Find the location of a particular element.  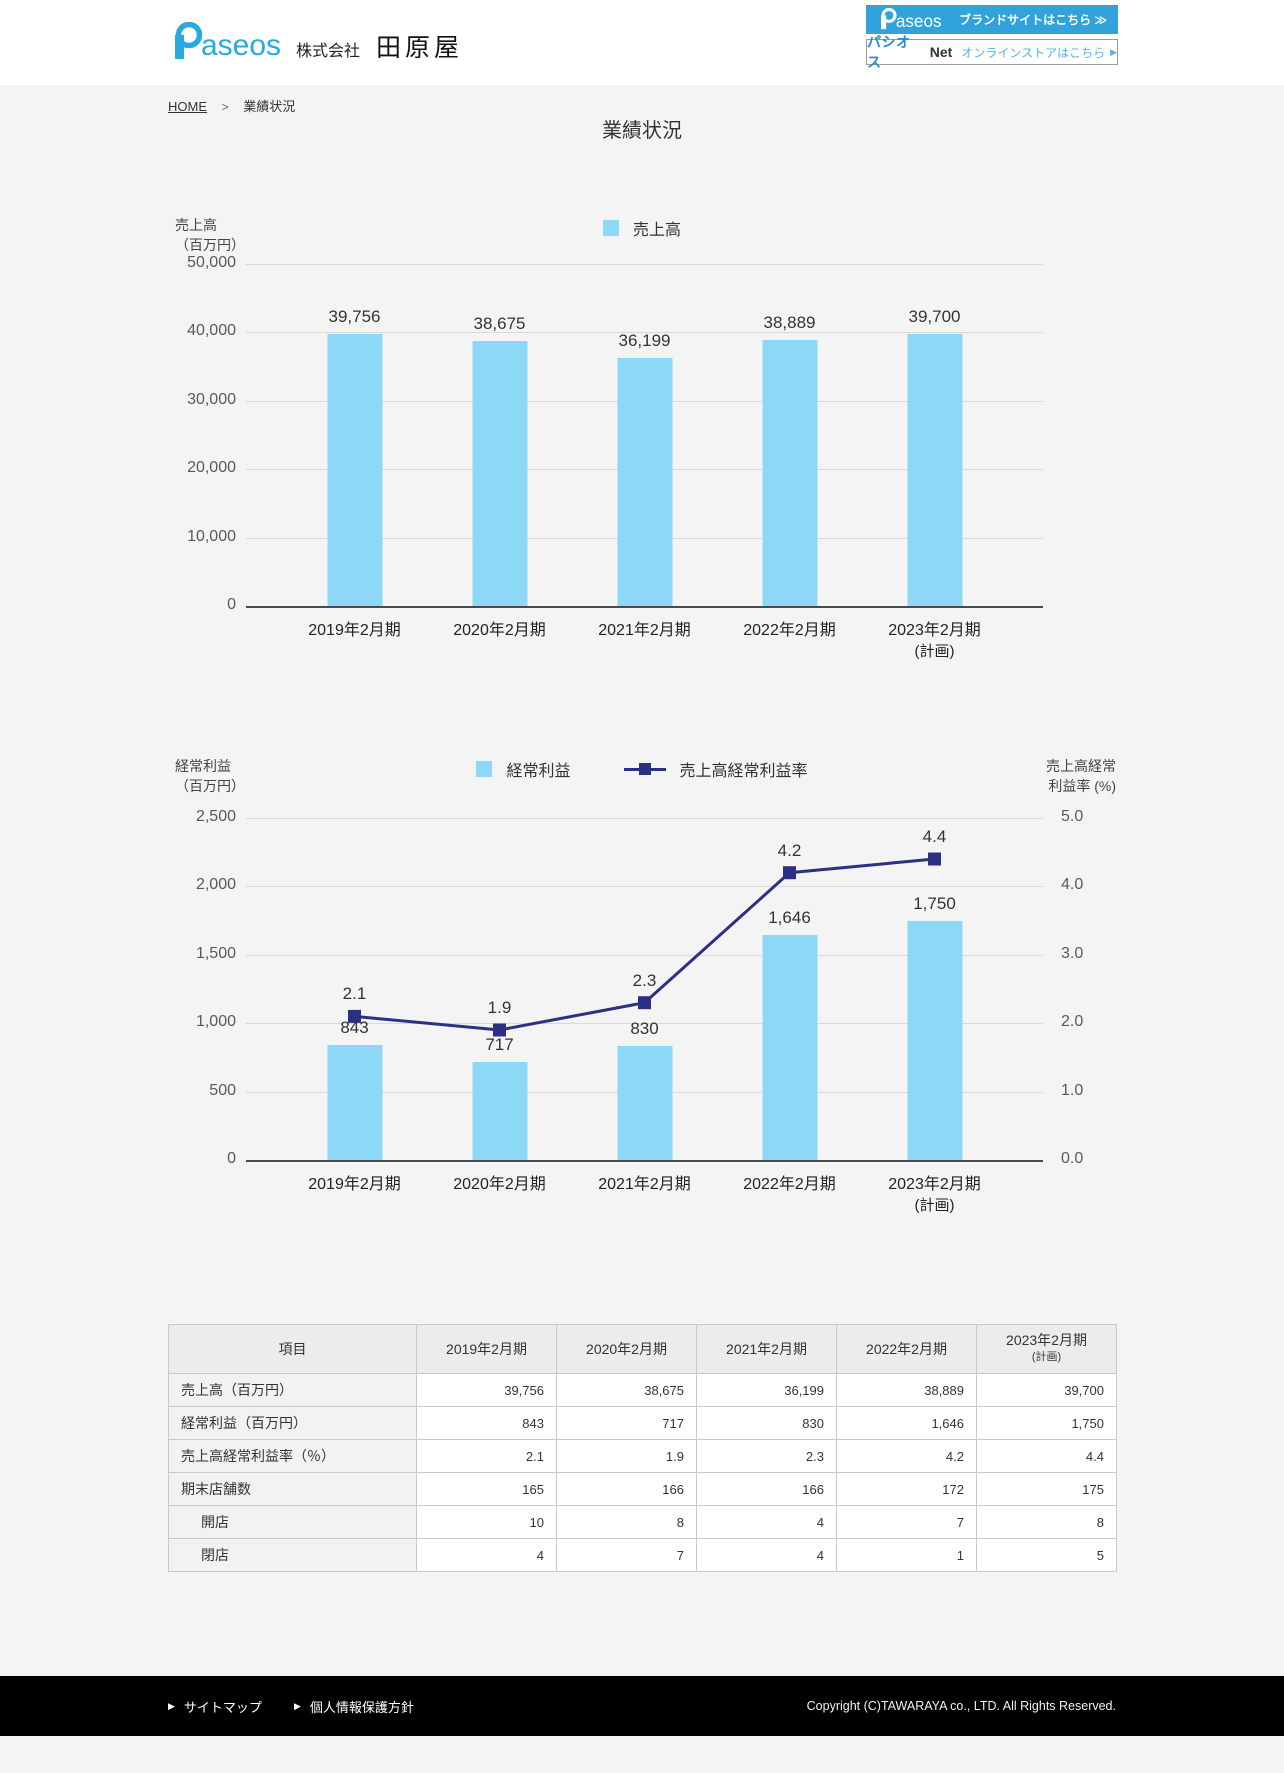

site-logo: aseos 株式会社 田原屋 is located at coordinates (315, 43).